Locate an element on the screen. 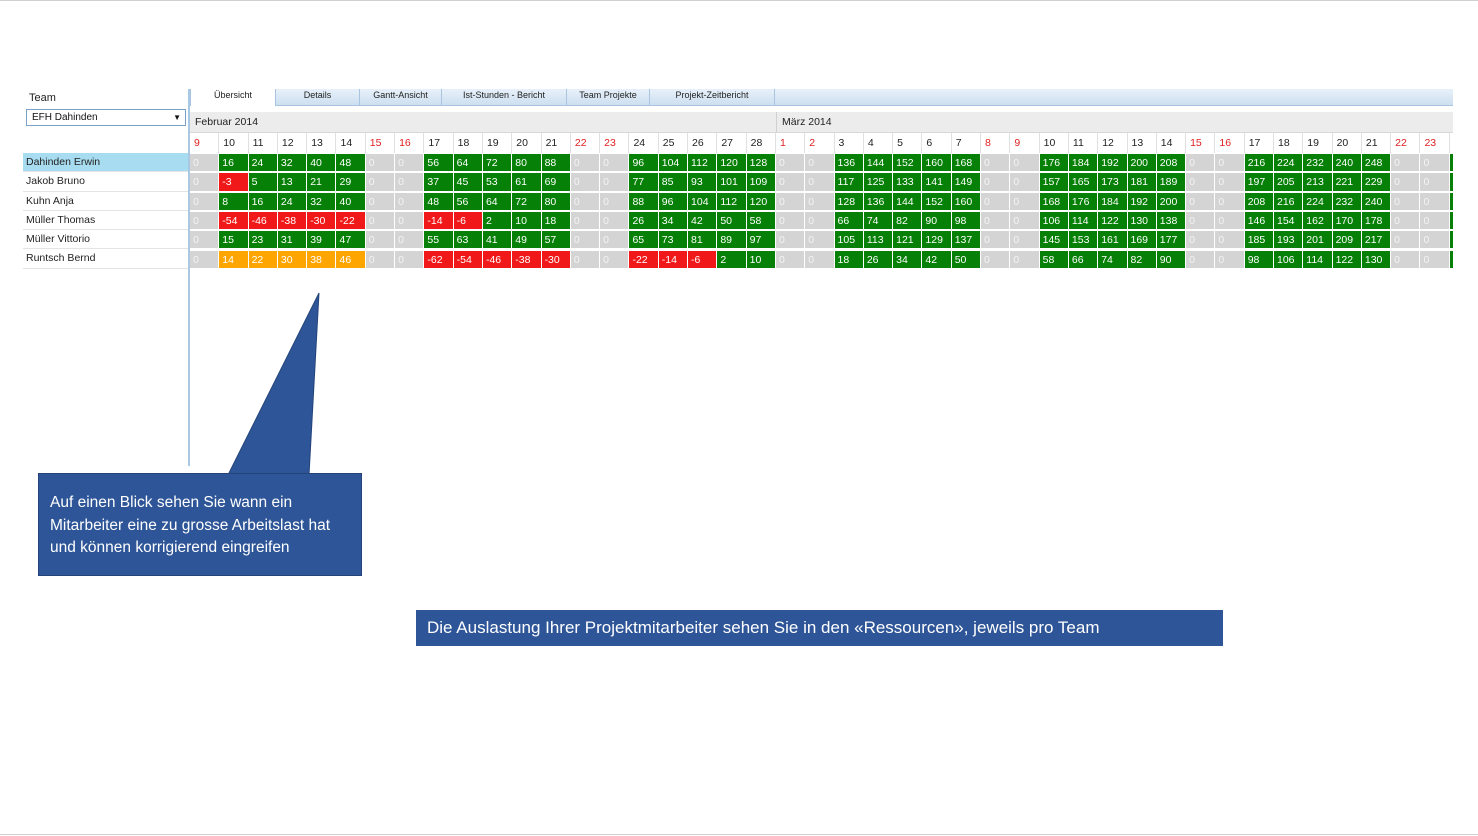 This screenshot has width=1478, height=836. workload-cell: 8 is located at coordinates (234, 201).